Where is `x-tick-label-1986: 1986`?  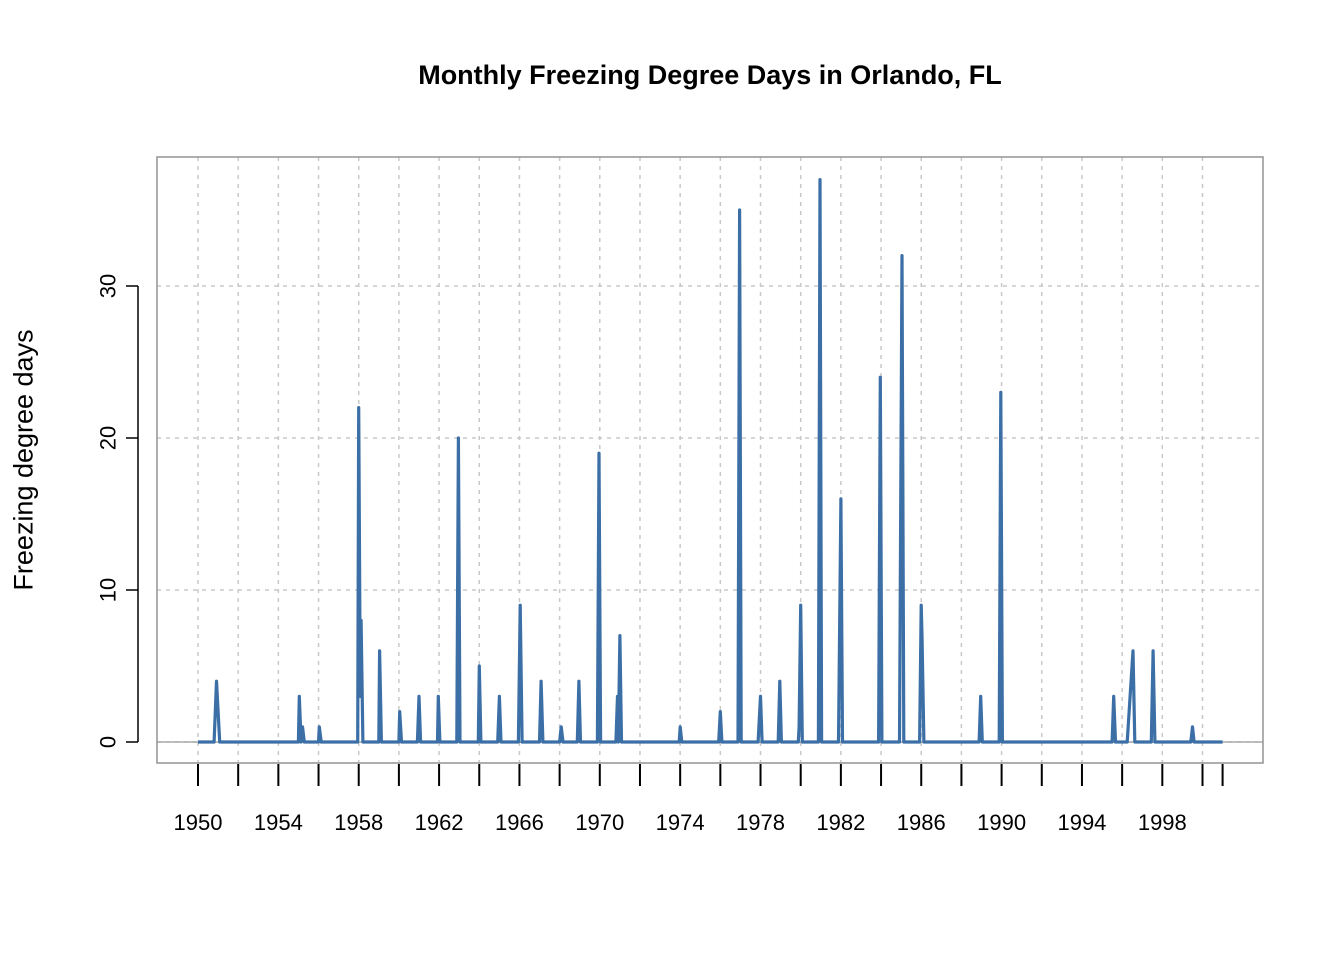
x-tick-label-1986: 1986 is located at coordinates (921, 822).